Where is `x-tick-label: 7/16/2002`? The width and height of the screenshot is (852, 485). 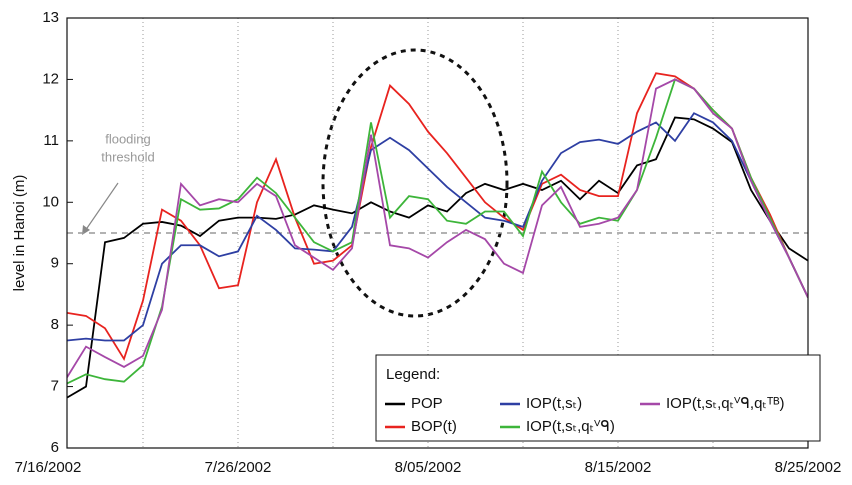
x-tick-label: 7/16/2002 is located at coordinates (48, 467).